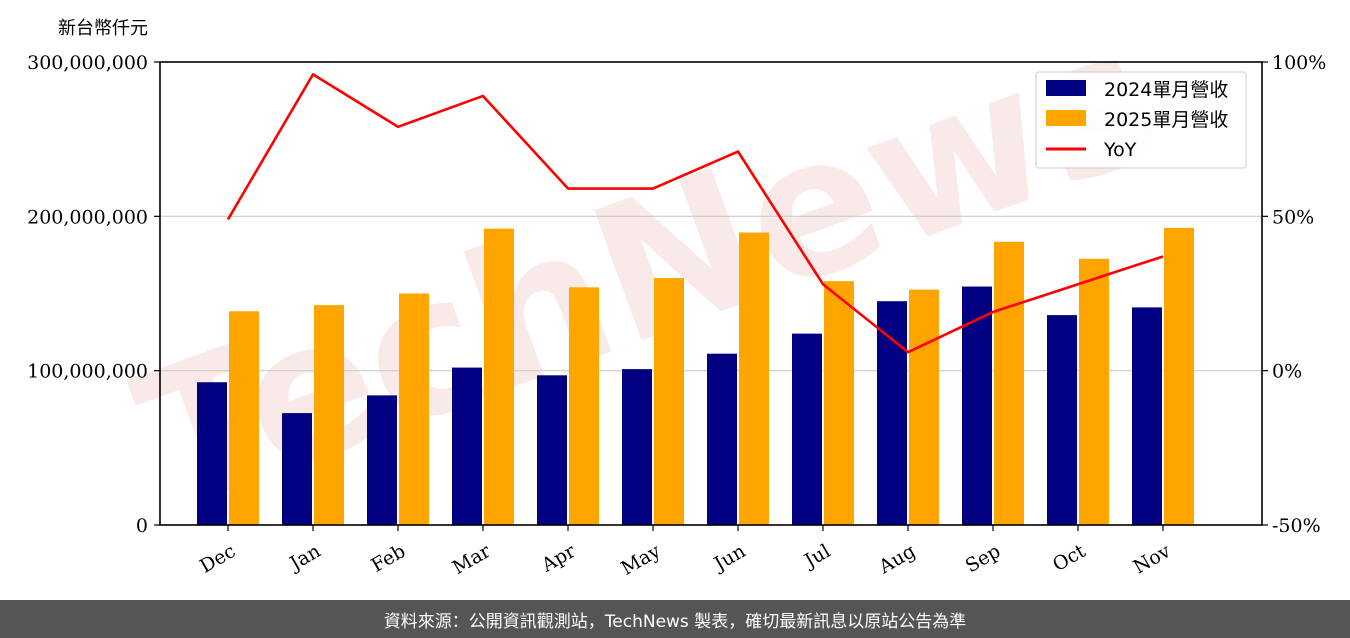 Image resolution: width=1350 pixels, height=638 pixels. I want to click on bar-2024-jun, so click(722, 439).